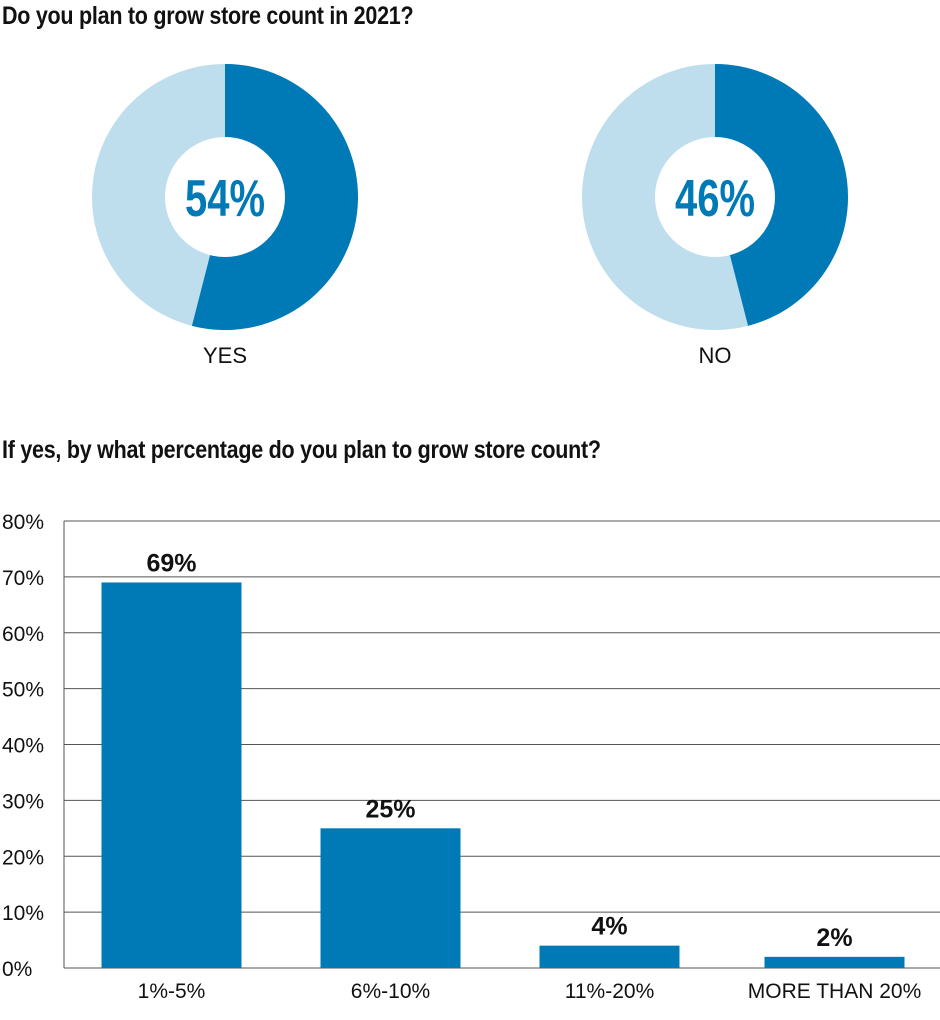 This screenshot has width=940, height=1020. Describe the element at coordinates (225, 355) in the screenshot. I see `donut-label-yes: YES` at that location.